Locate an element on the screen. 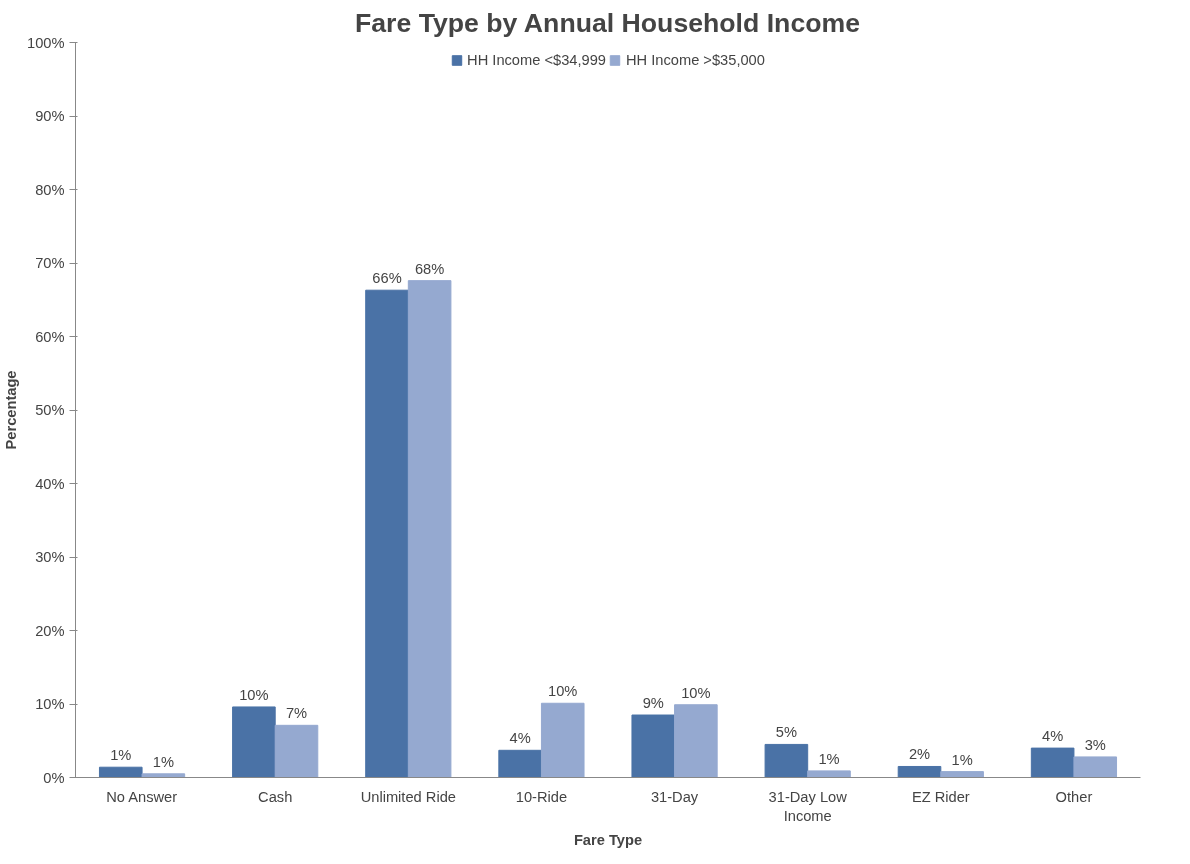  y-tick-label: 10% is located at coordinates (50, 704).